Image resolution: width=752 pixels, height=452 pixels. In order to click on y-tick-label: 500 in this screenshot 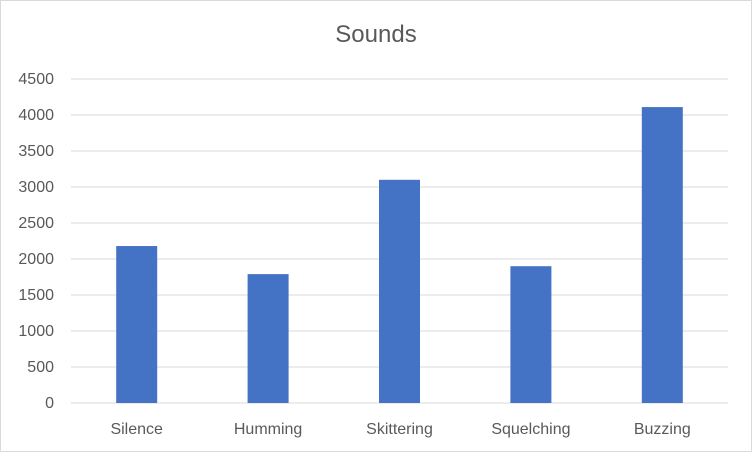, I will do `click(40, 367)`.